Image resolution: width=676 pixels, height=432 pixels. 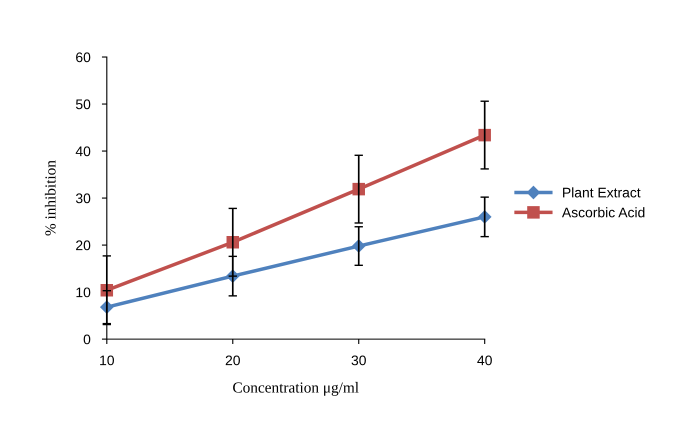 What do you see at coordinates (233, 360) in the screenshot?
I see `x-tick-label: 20` at bounding box center [233, 360].